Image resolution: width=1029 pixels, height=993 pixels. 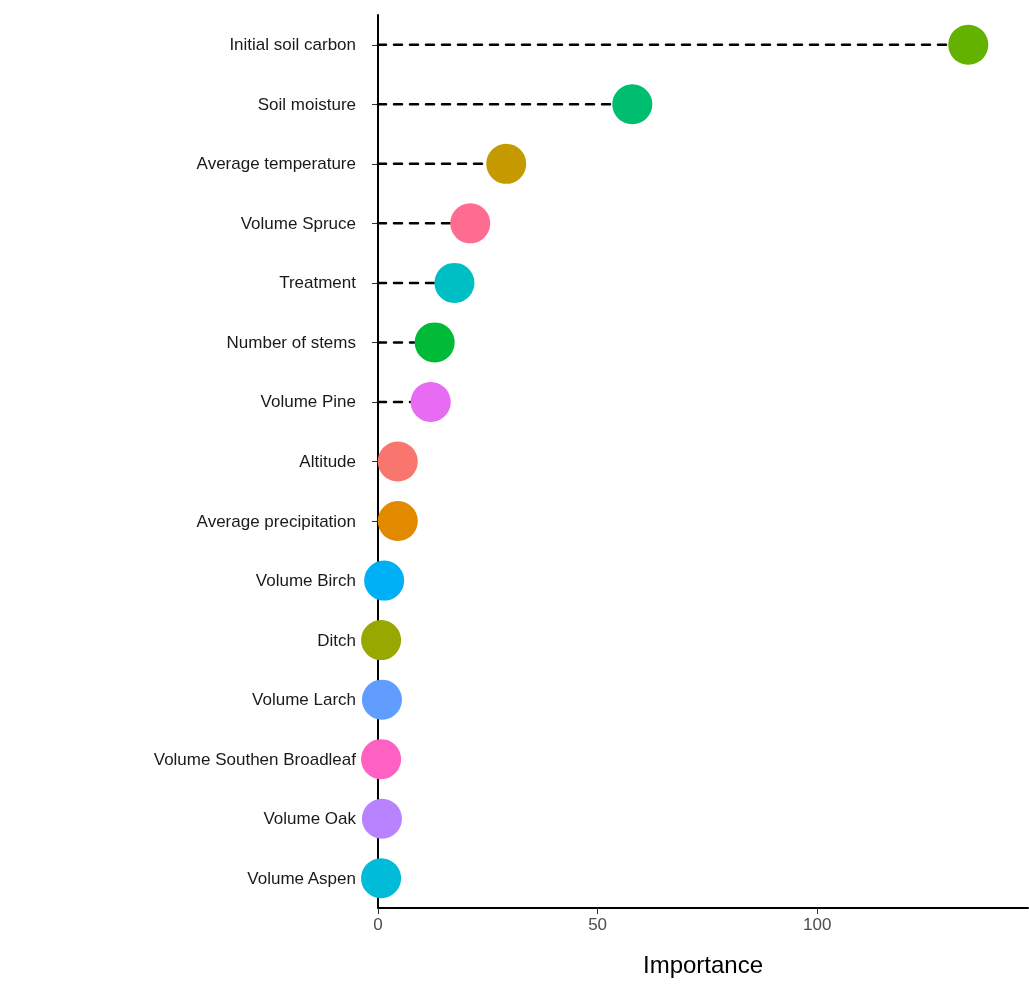 I want to click on y-tick-label: Number of stems, so click(x=291, y=342).